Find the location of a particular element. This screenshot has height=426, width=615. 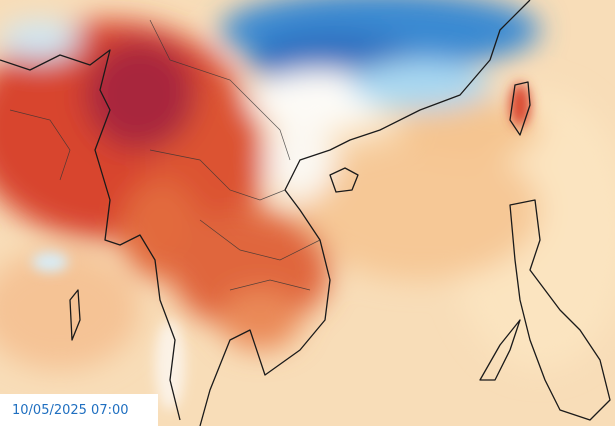

timestamp-box is located at coordinates (79, 410).